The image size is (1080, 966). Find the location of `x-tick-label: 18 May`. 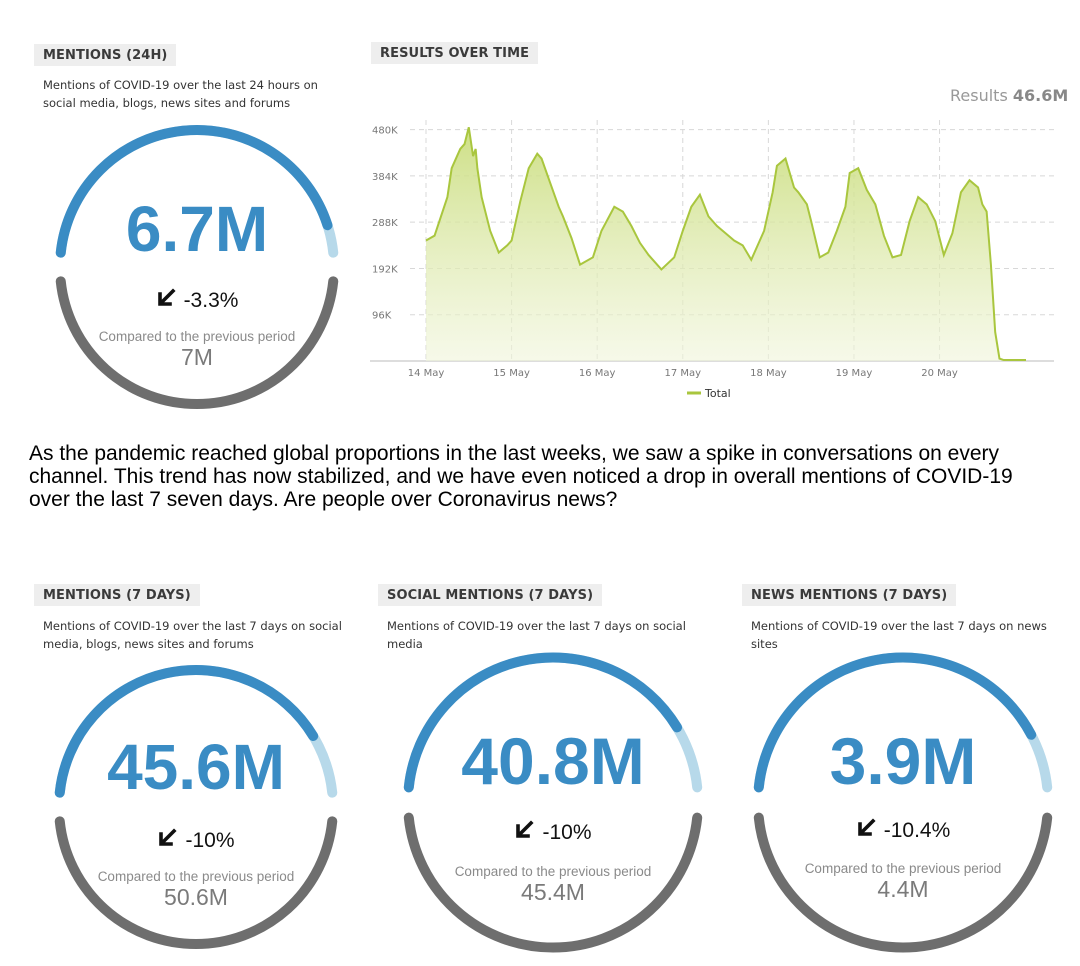

x-tick-label: 18 May is located at coordinates (768, 373).